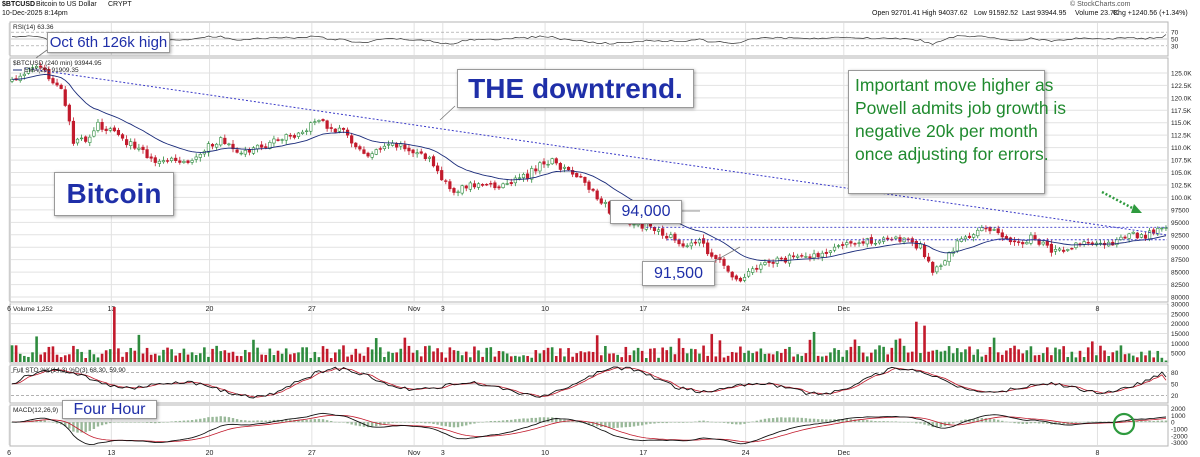 The width and height of the screenshot is (1200, 457). I want to click on high-value: High 94037.62, so click(945, 13).